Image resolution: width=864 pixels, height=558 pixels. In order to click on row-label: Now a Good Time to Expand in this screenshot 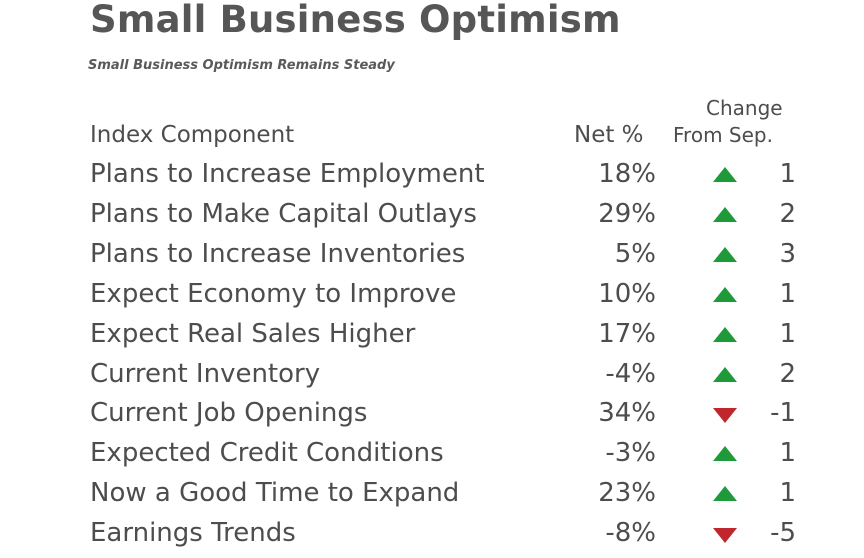, I will do `click(275, 493)`.